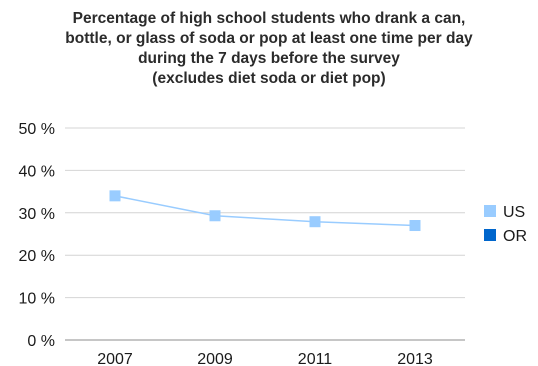 This screenshot has width=538, height=366. Describe the element at coordinates (269, 58) in the screenshot. I see `title-line-3: during the 7 days before the survey` at that location.